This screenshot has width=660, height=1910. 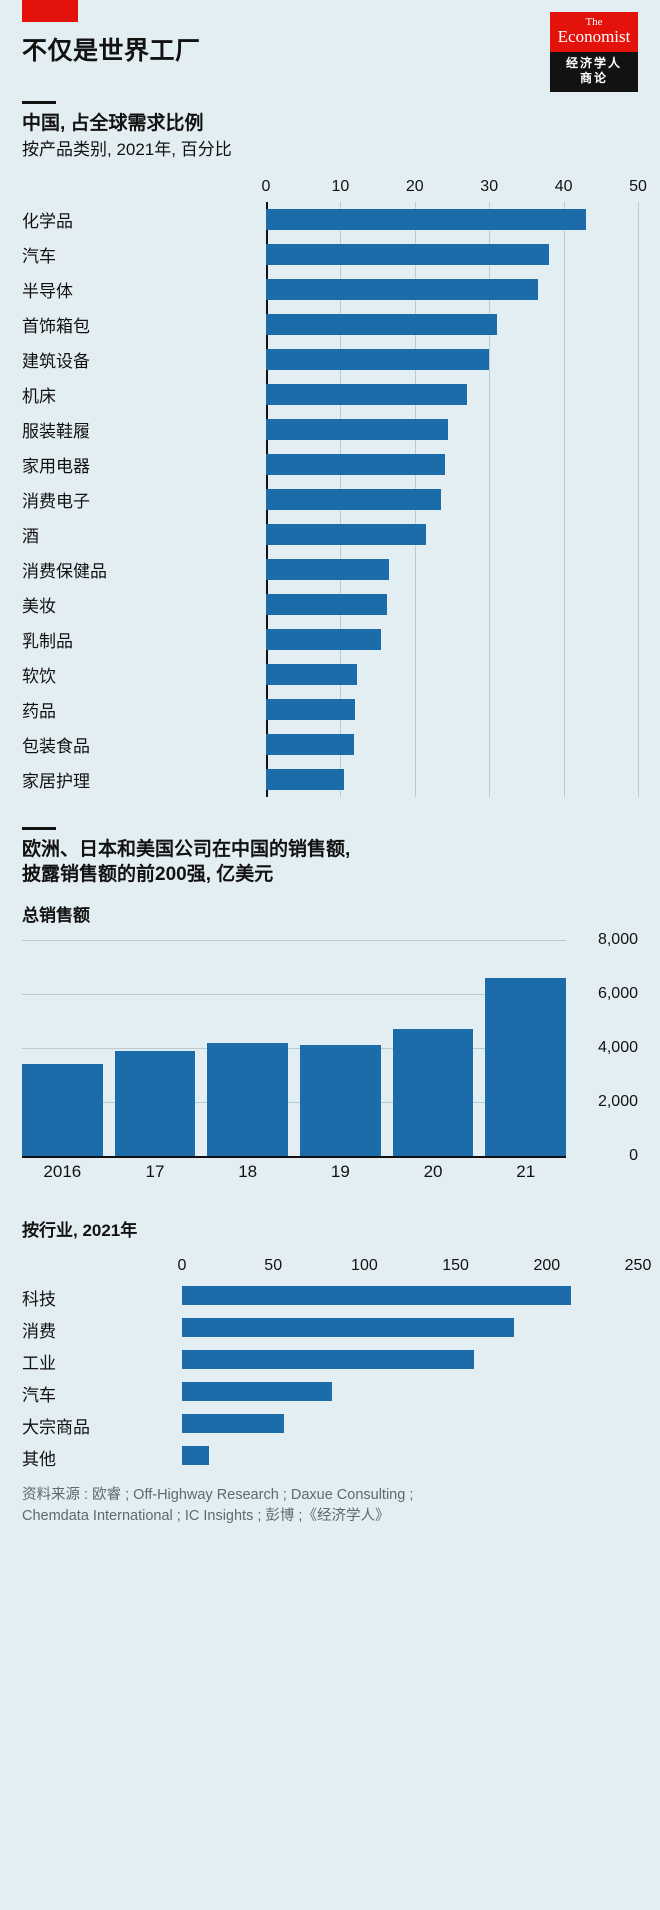 I want to click on bar-row: 建筑设备, so click(x=330, y=359).